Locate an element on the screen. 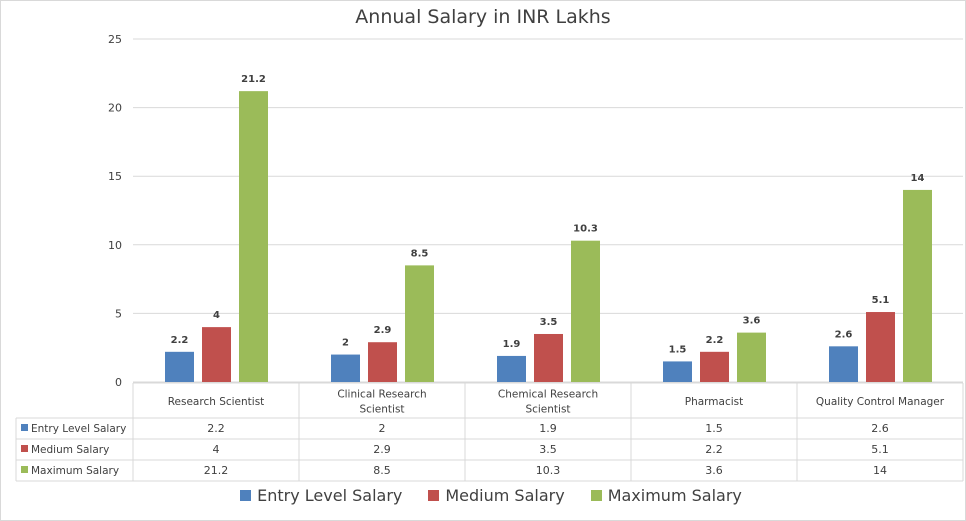 This screenshot has height=521, width=966. category-label: Research Scientist is located at coordinates (216, 402).